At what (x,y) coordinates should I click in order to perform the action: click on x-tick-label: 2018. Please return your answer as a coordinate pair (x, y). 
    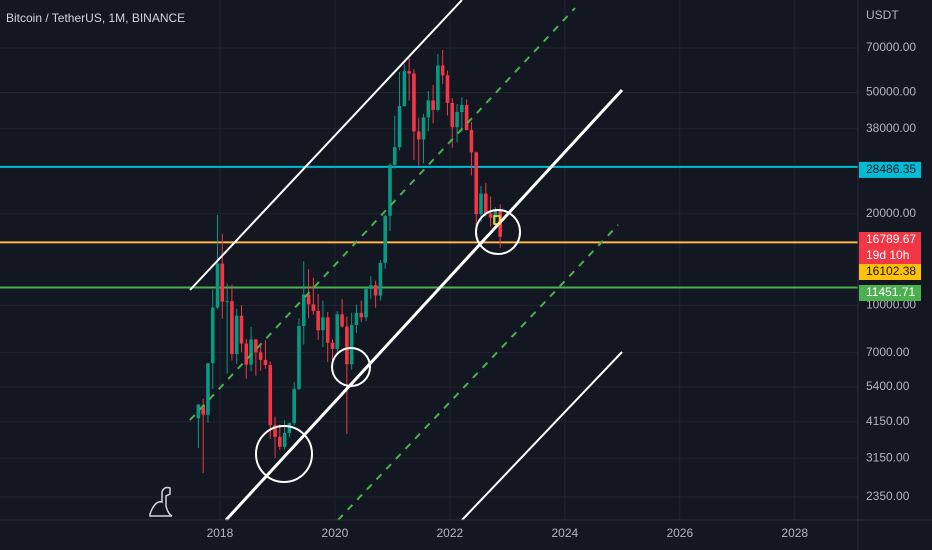
    Looking at the image, I should click on (220, 533).